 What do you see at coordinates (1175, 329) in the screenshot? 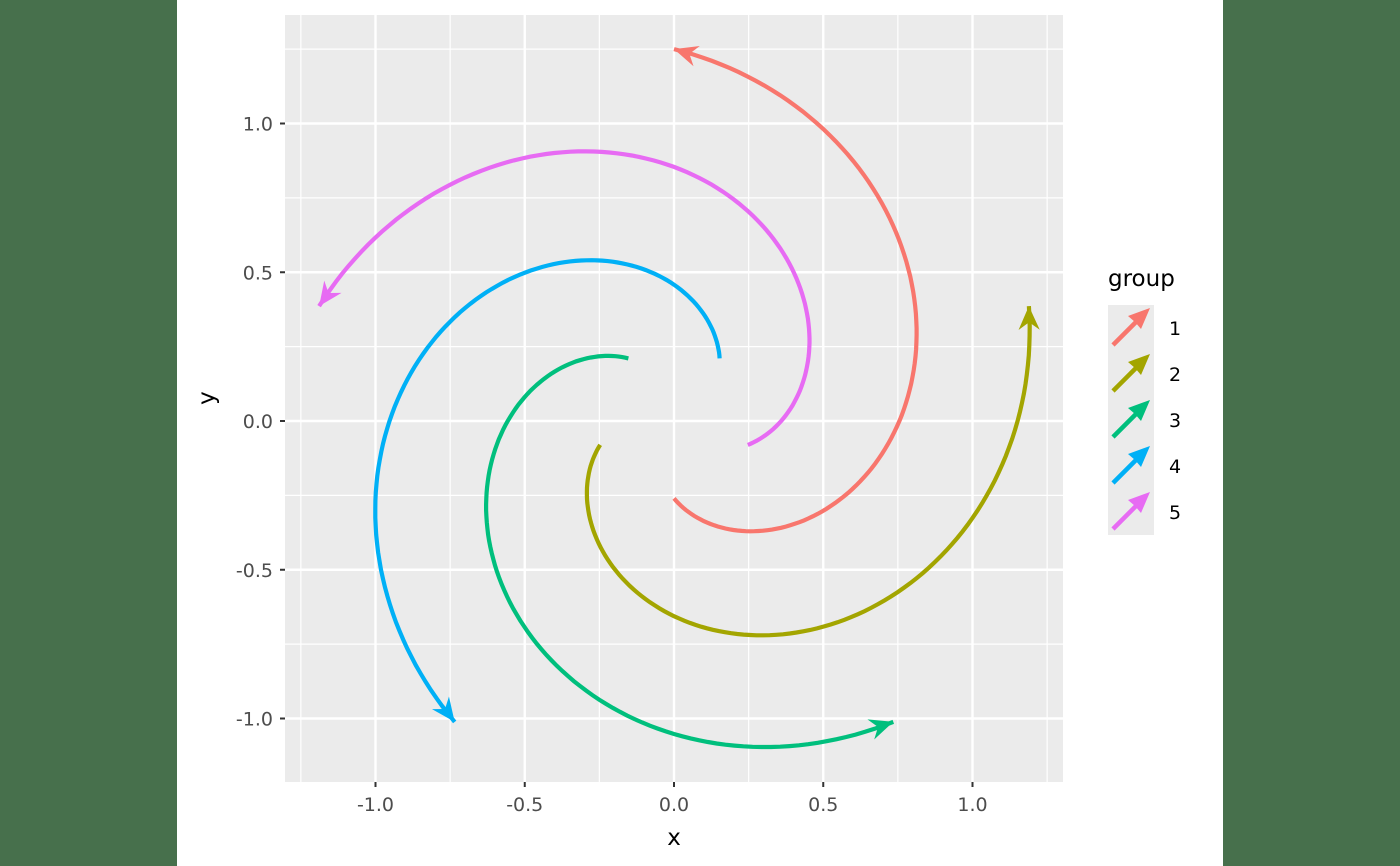
I see `legend-label: 1` at bounding box center [1175, 329].